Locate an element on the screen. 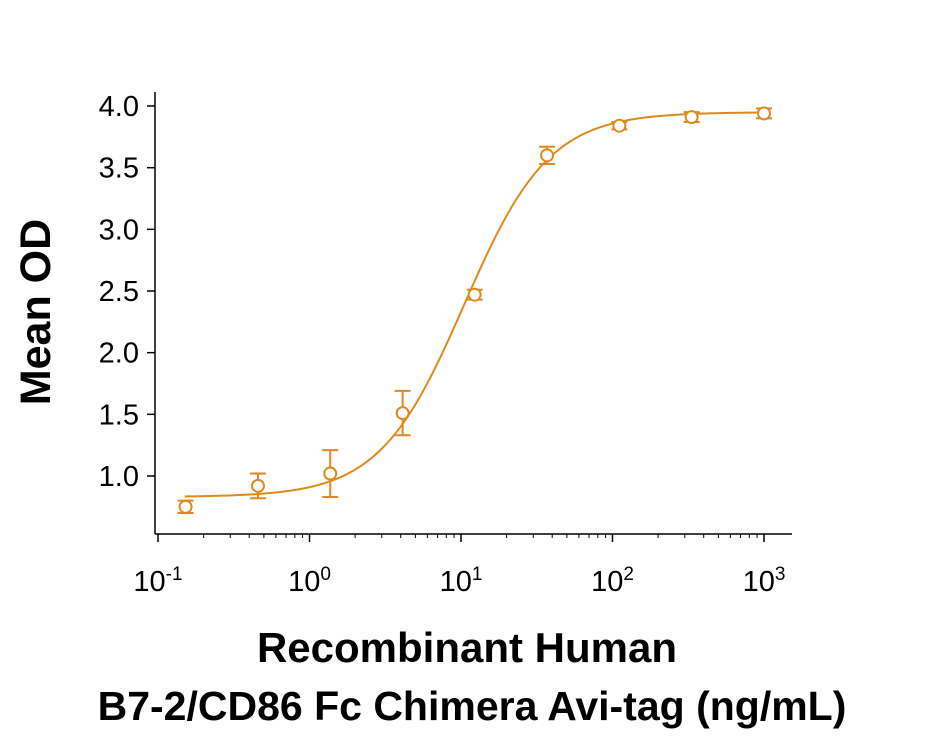  y-tick-label: 3.5 is located at coordinates (119, 169).